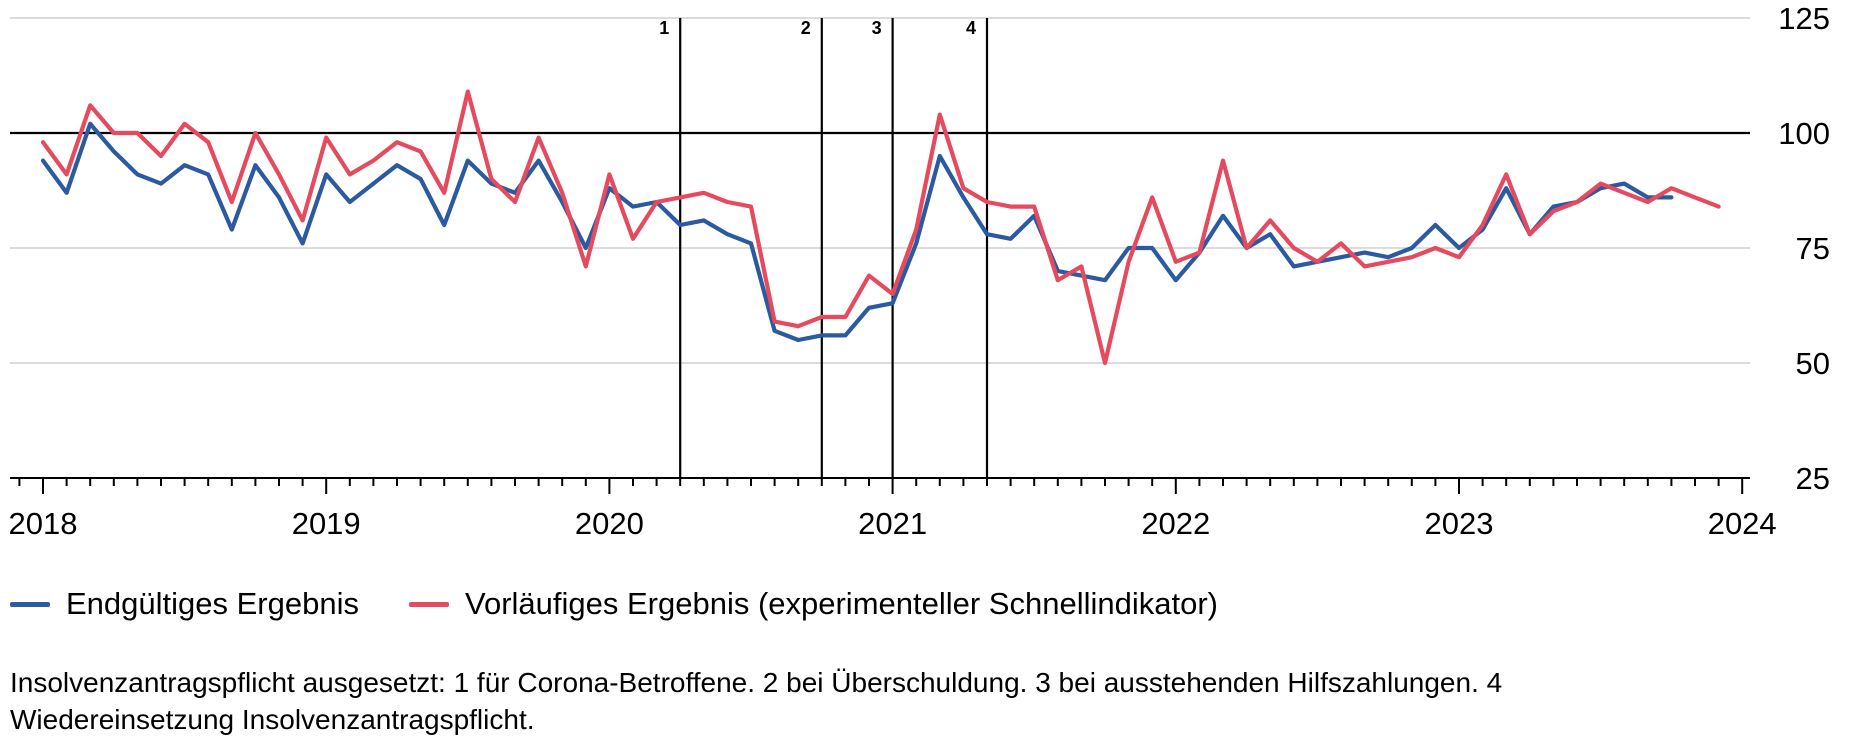  I want to click on y-tick-label-25: 25, so click(1813, 478).